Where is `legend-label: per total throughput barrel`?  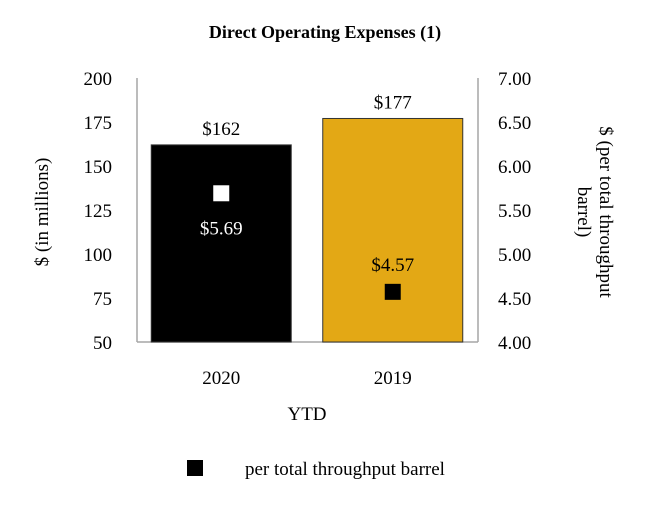 legend-label: per total throughput barrel is located at coordinates (345, 469).